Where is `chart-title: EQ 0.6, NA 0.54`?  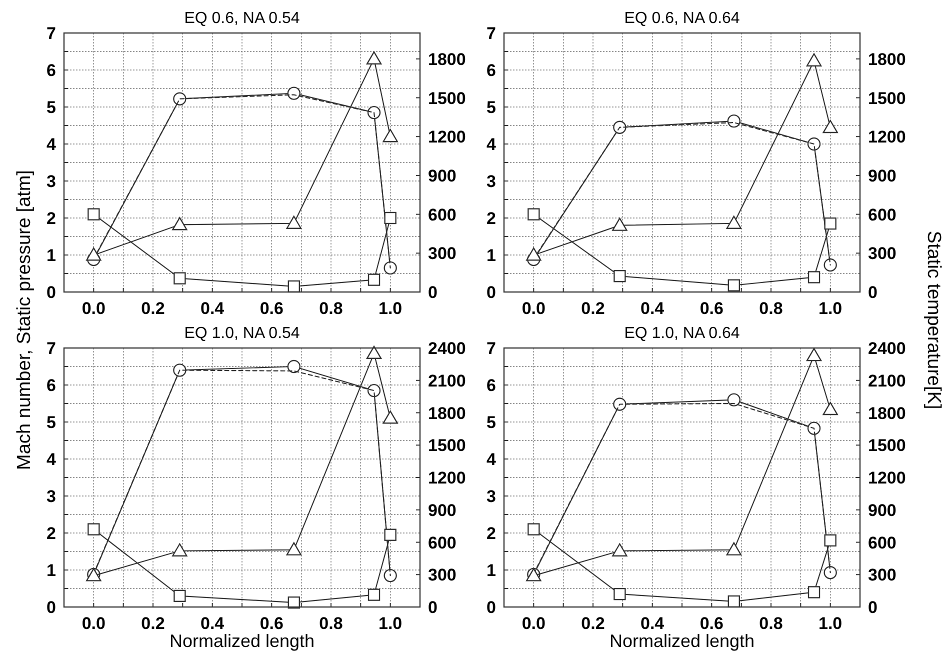
chart-title: EQ 0.6, NA 0.54 is located at coordinates (242, 18).